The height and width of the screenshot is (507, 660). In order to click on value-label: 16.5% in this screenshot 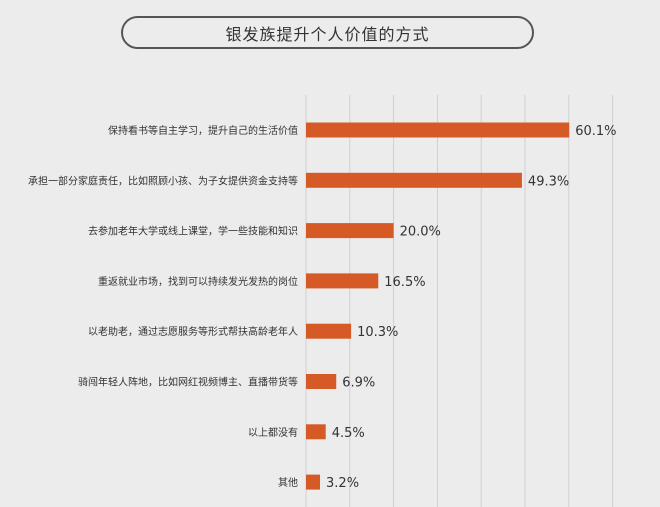, I will do `click(404, 282)`.